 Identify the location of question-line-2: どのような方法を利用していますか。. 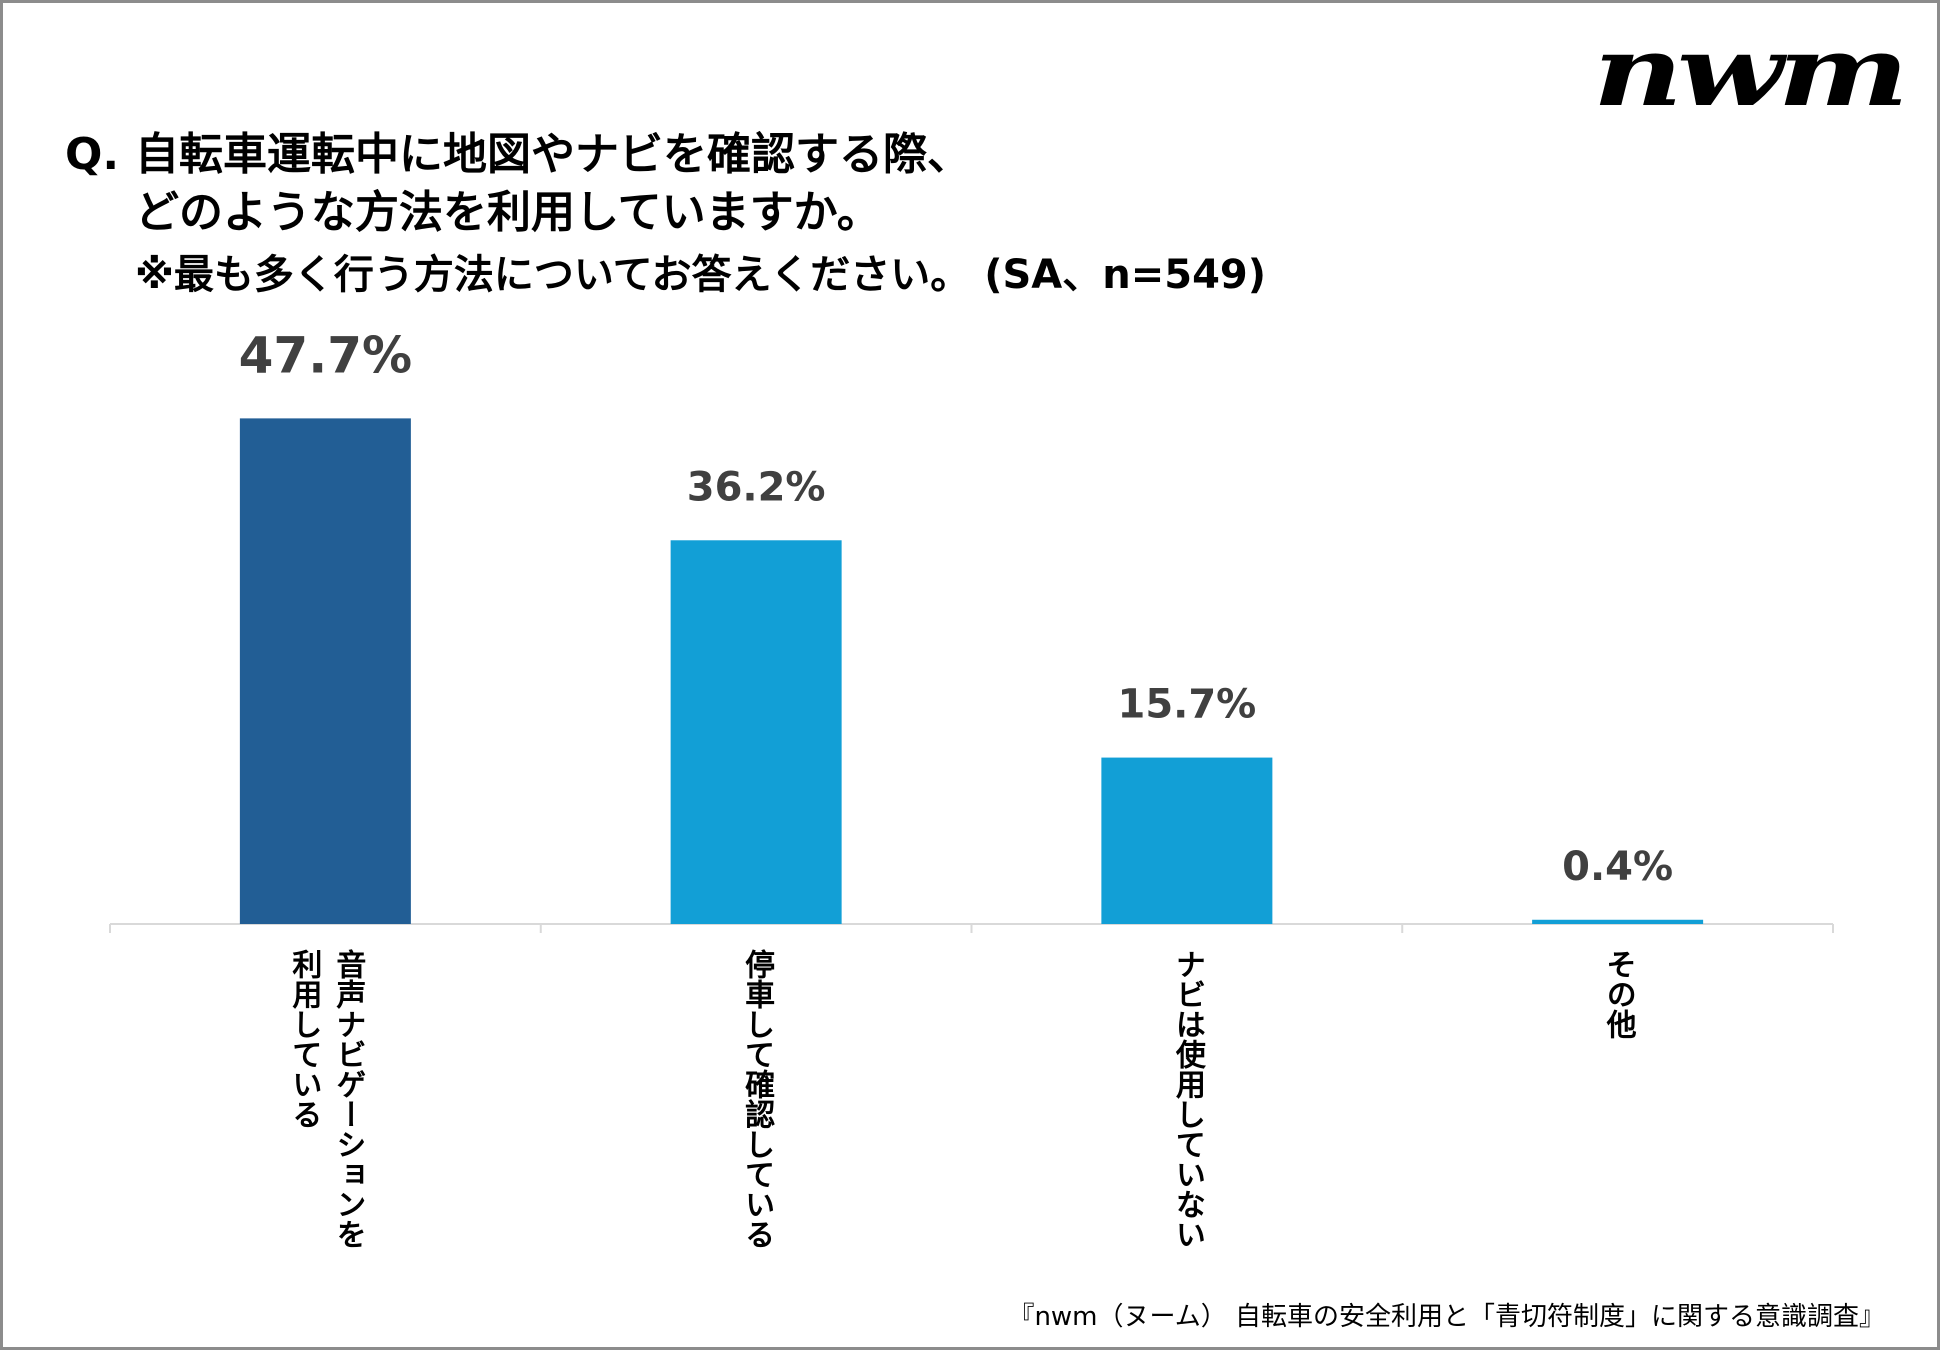
(508, 212).